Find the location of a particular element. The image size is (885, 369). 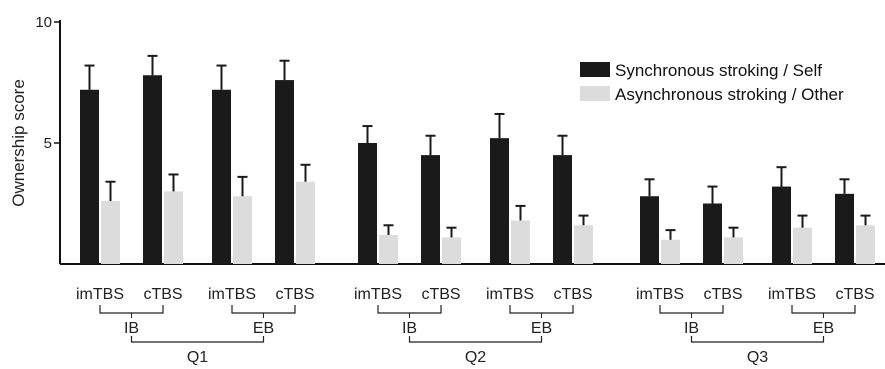

y-axis-label: Ownership score is located at coordinates (18, 143).